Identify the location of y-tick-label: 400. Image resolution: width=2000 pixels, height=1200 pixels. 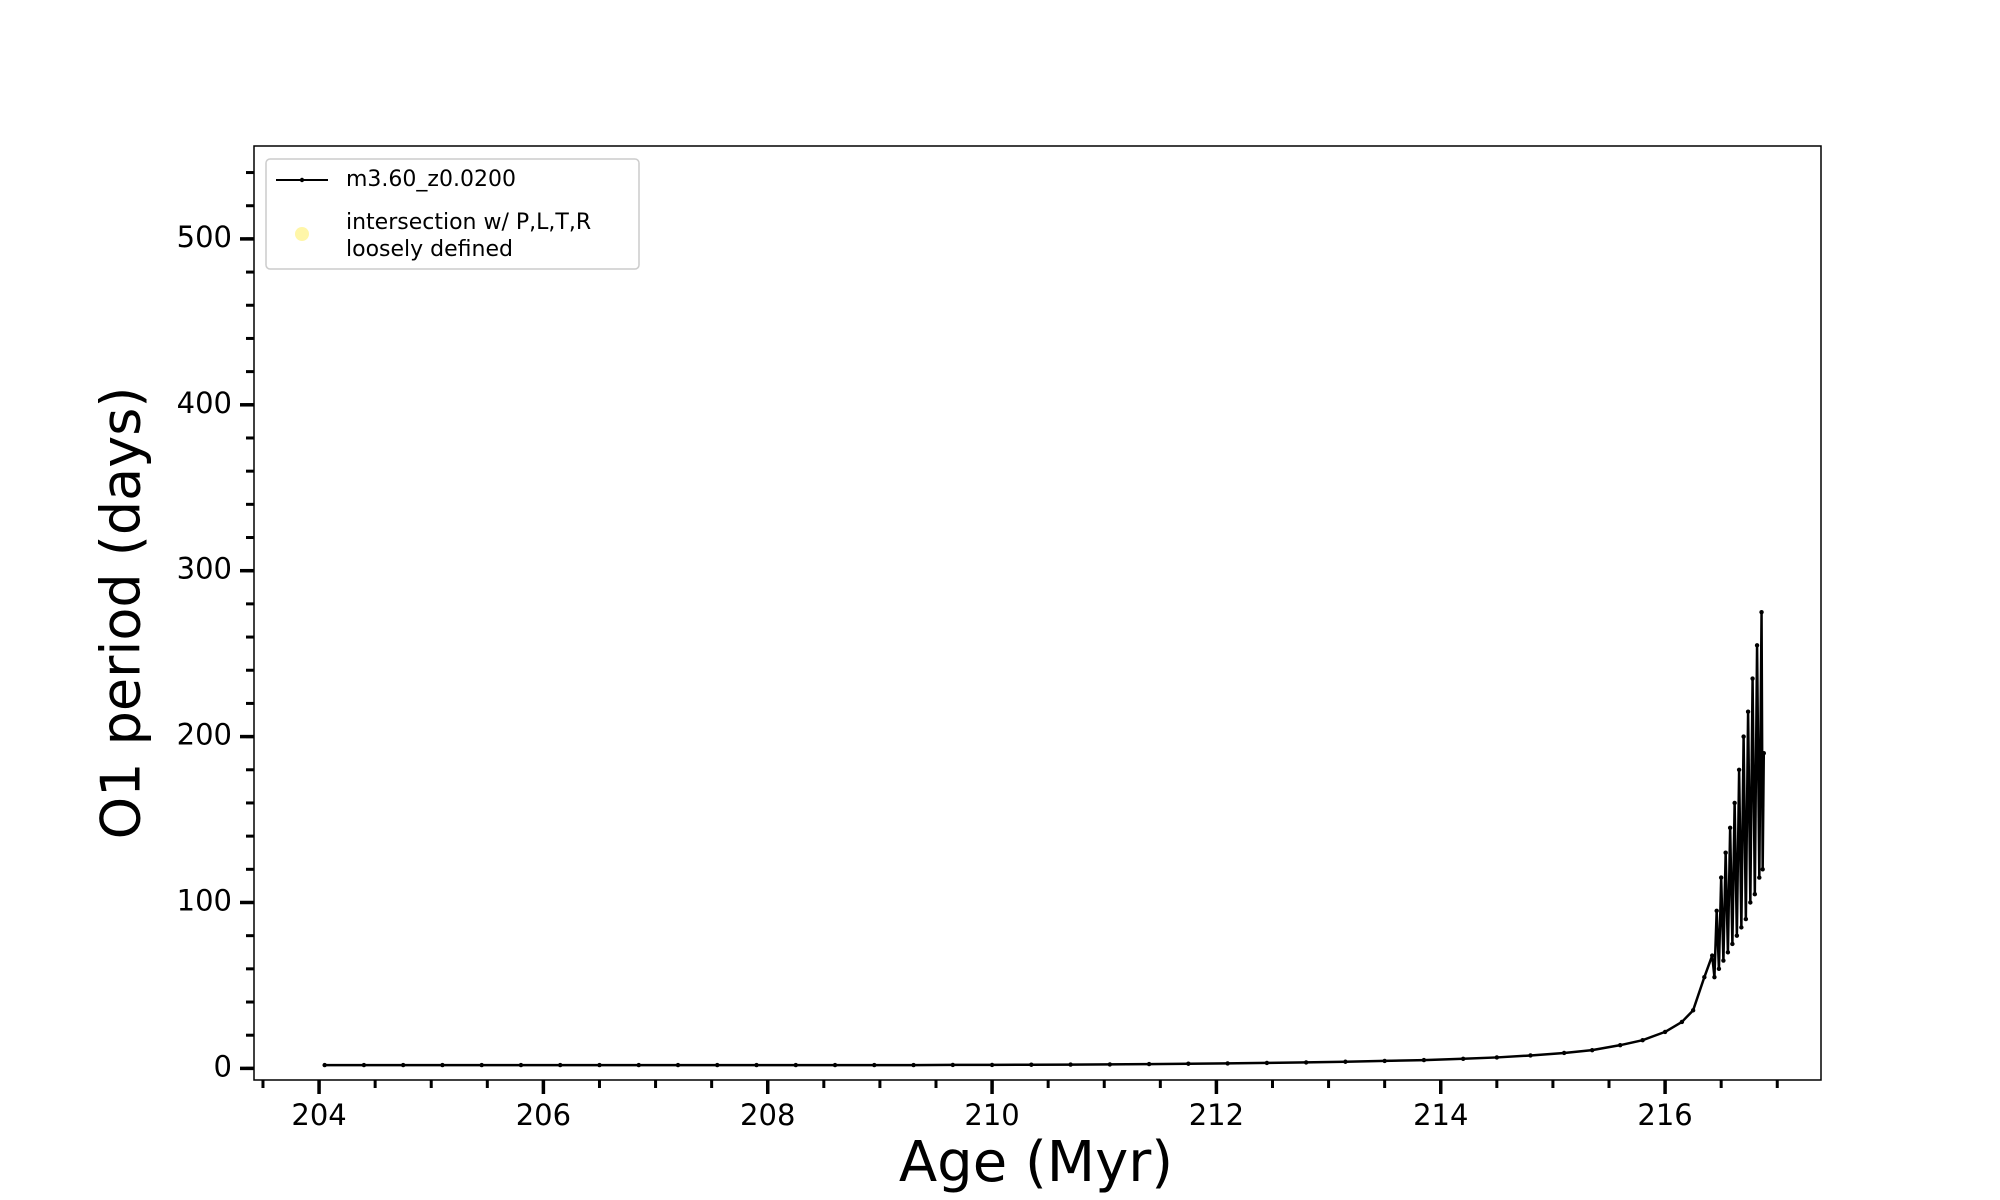
(204, 403).